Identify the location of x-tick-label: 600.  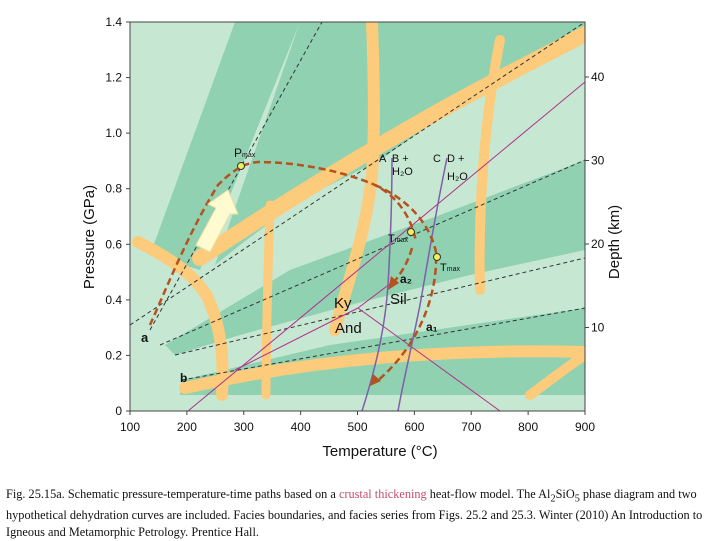
(414, 427).